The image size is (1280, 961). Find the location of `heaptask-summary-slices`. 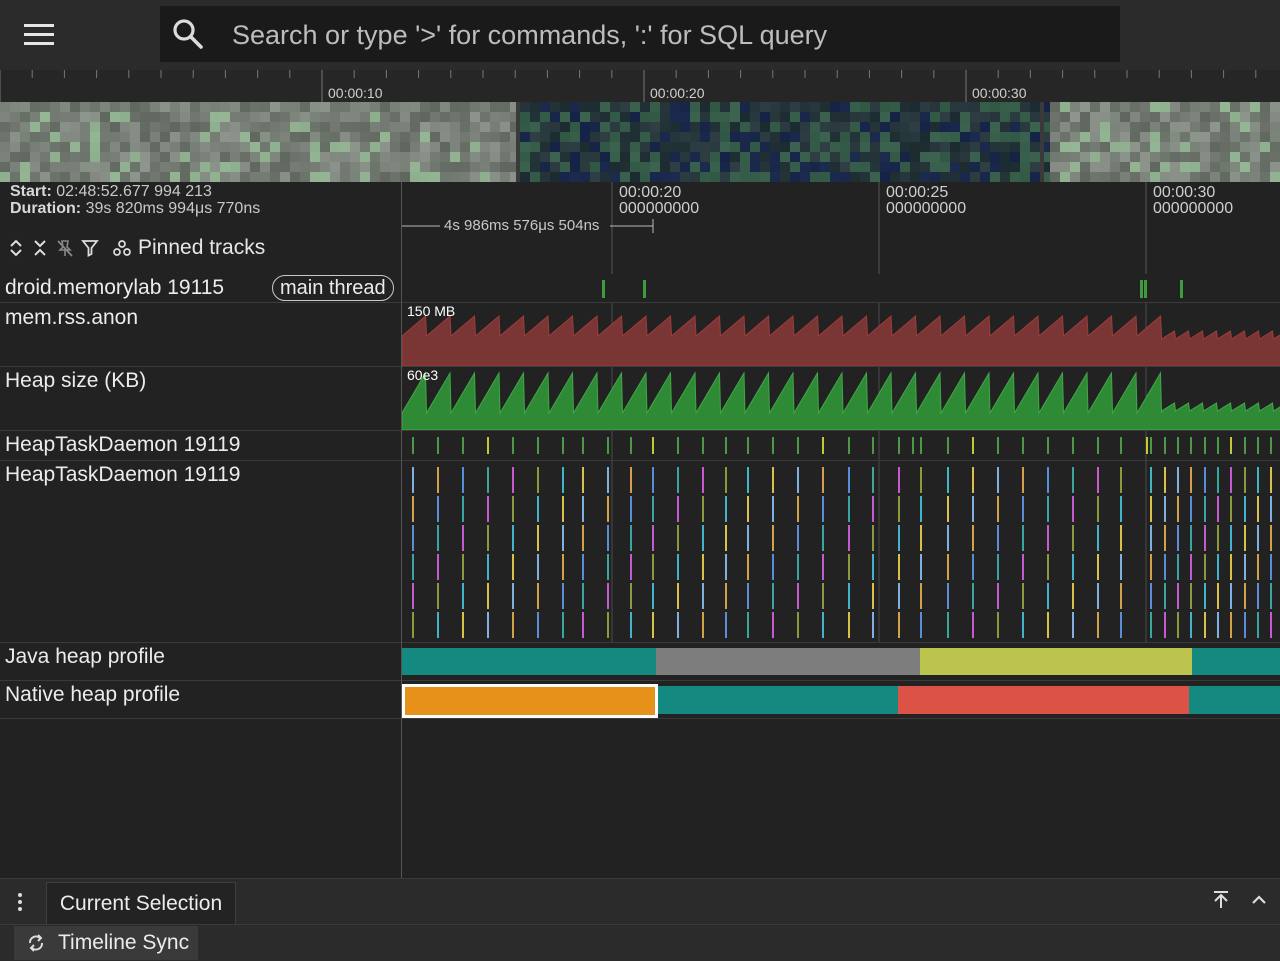

heaptask-summary-slices is located at coordinates (841, 445).